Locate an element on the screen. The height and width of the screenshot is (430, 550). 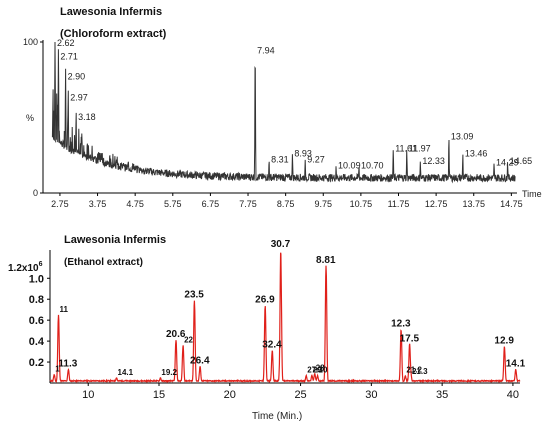
ethanol-x-tick-label: 40 is located at coordinates (513, 395).